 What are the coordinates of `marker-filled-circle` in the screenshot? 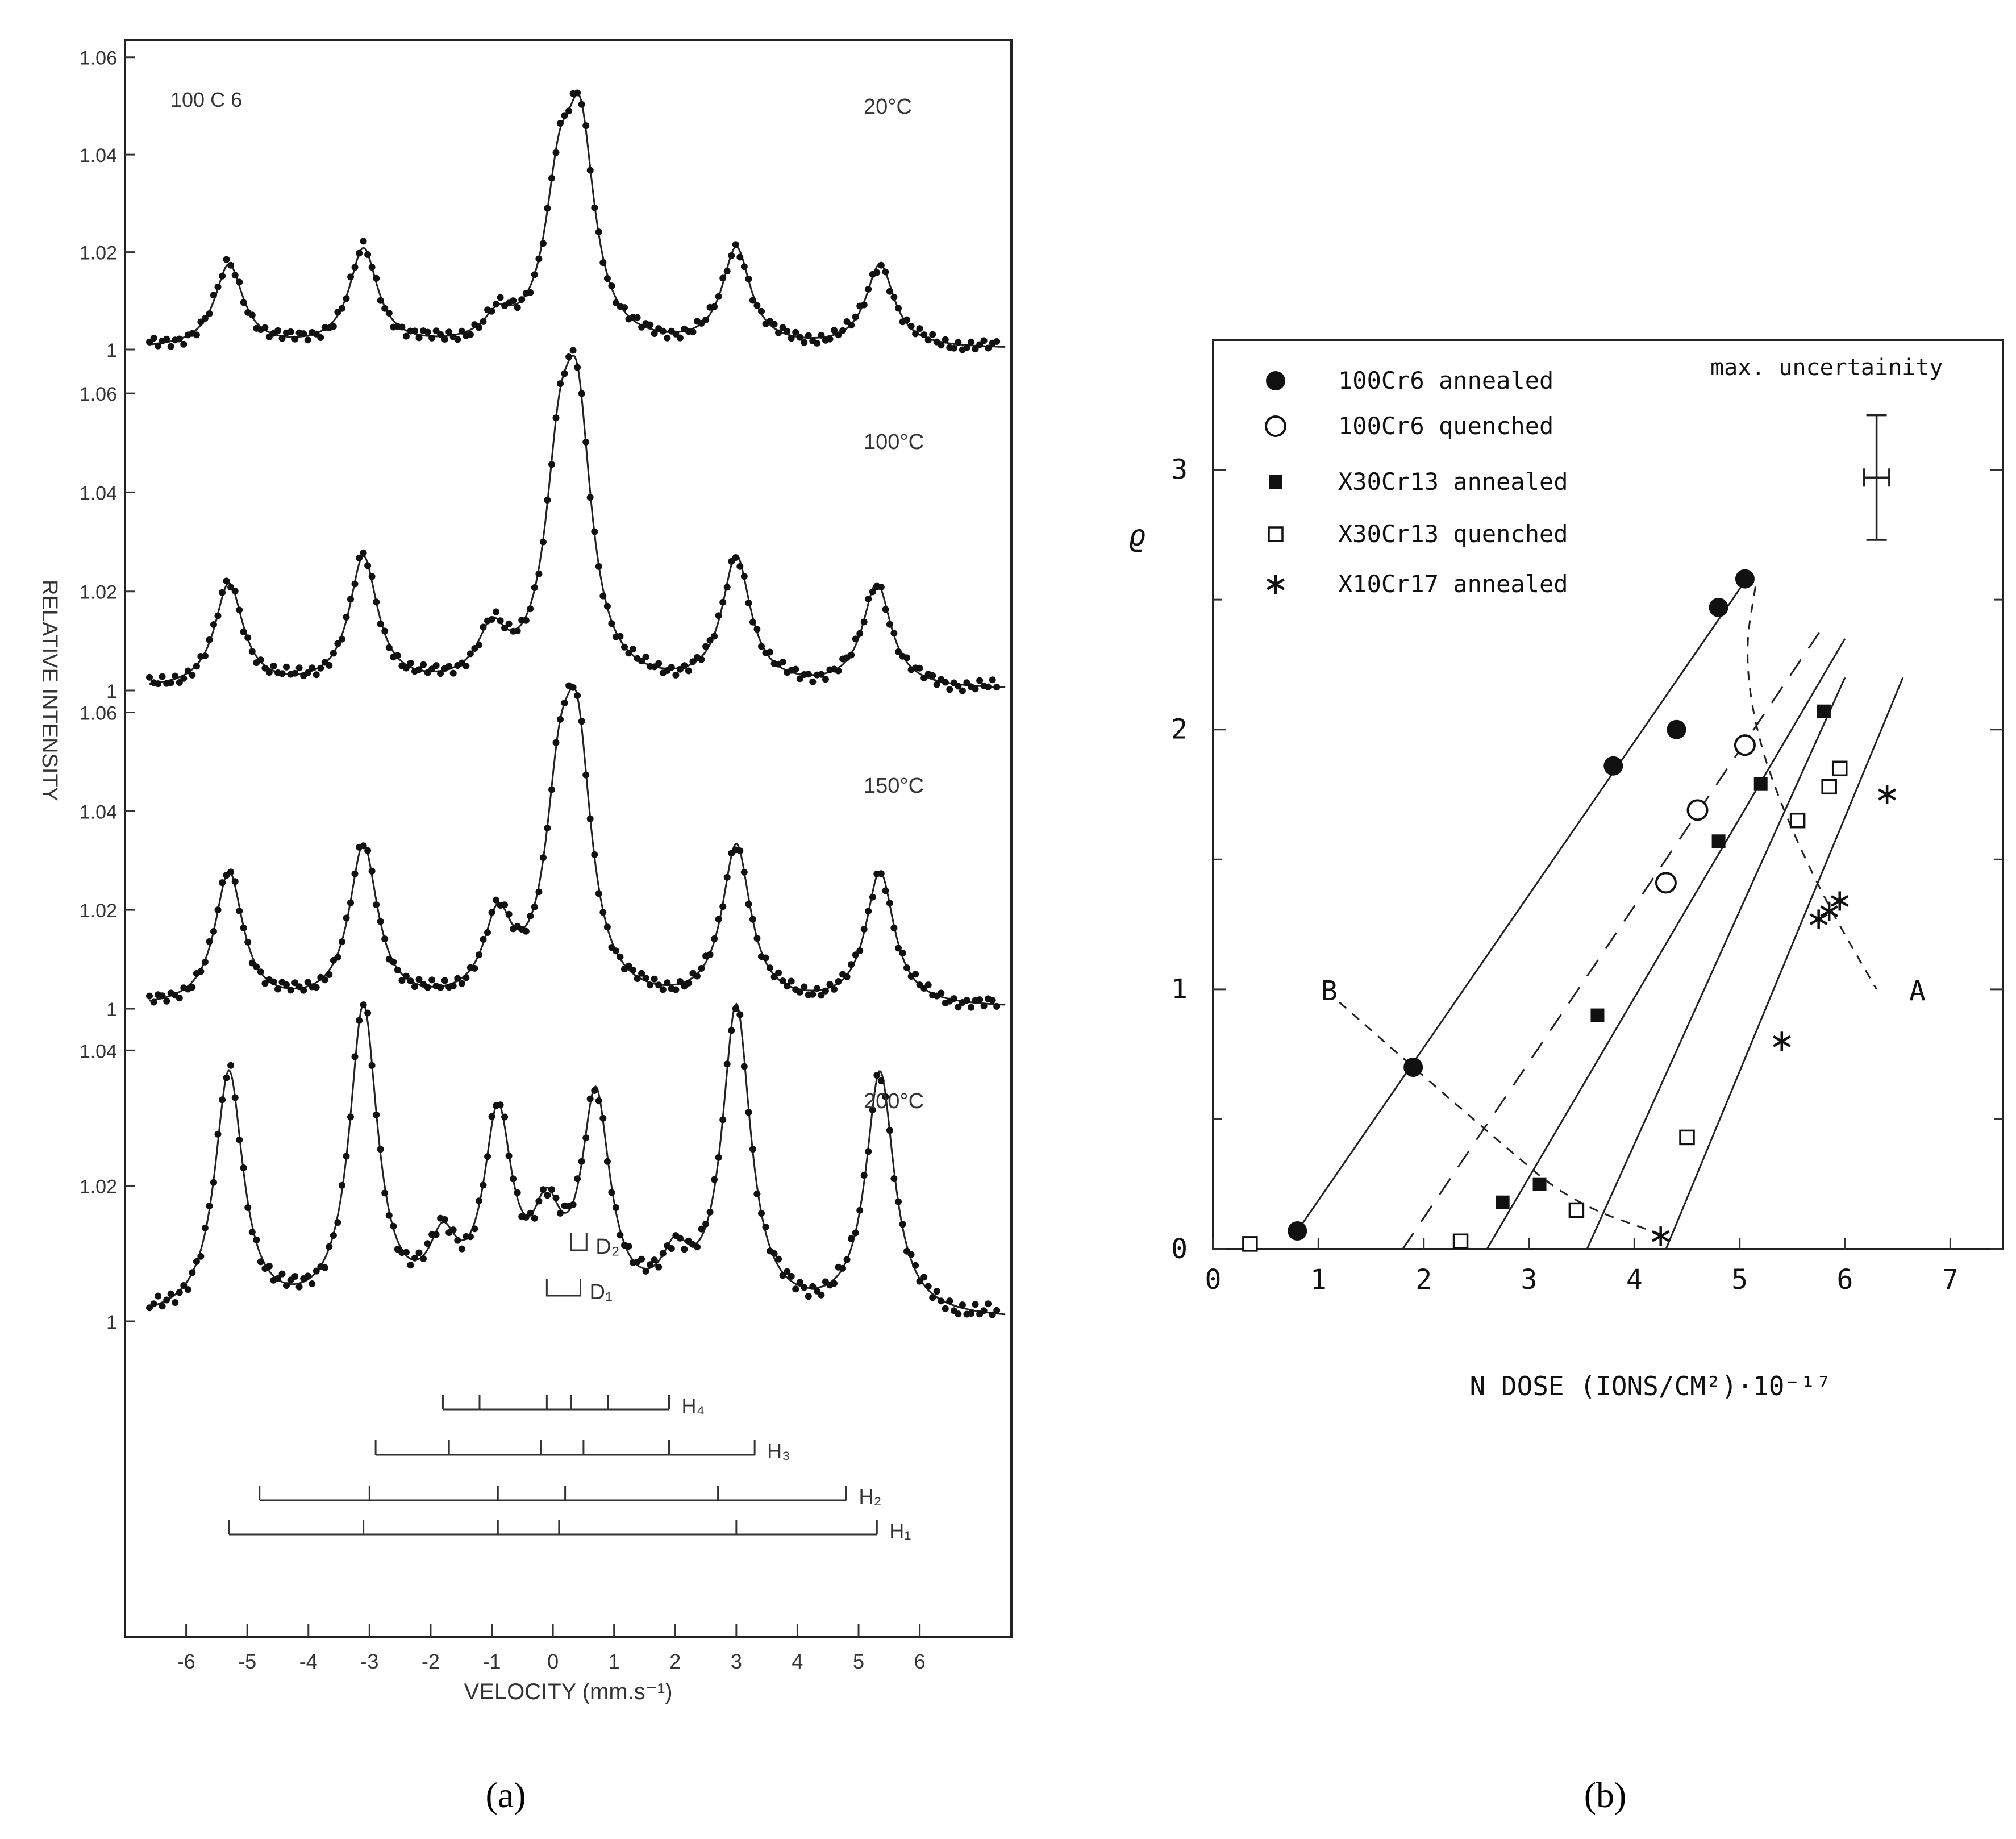 It's located at (1676, 729).